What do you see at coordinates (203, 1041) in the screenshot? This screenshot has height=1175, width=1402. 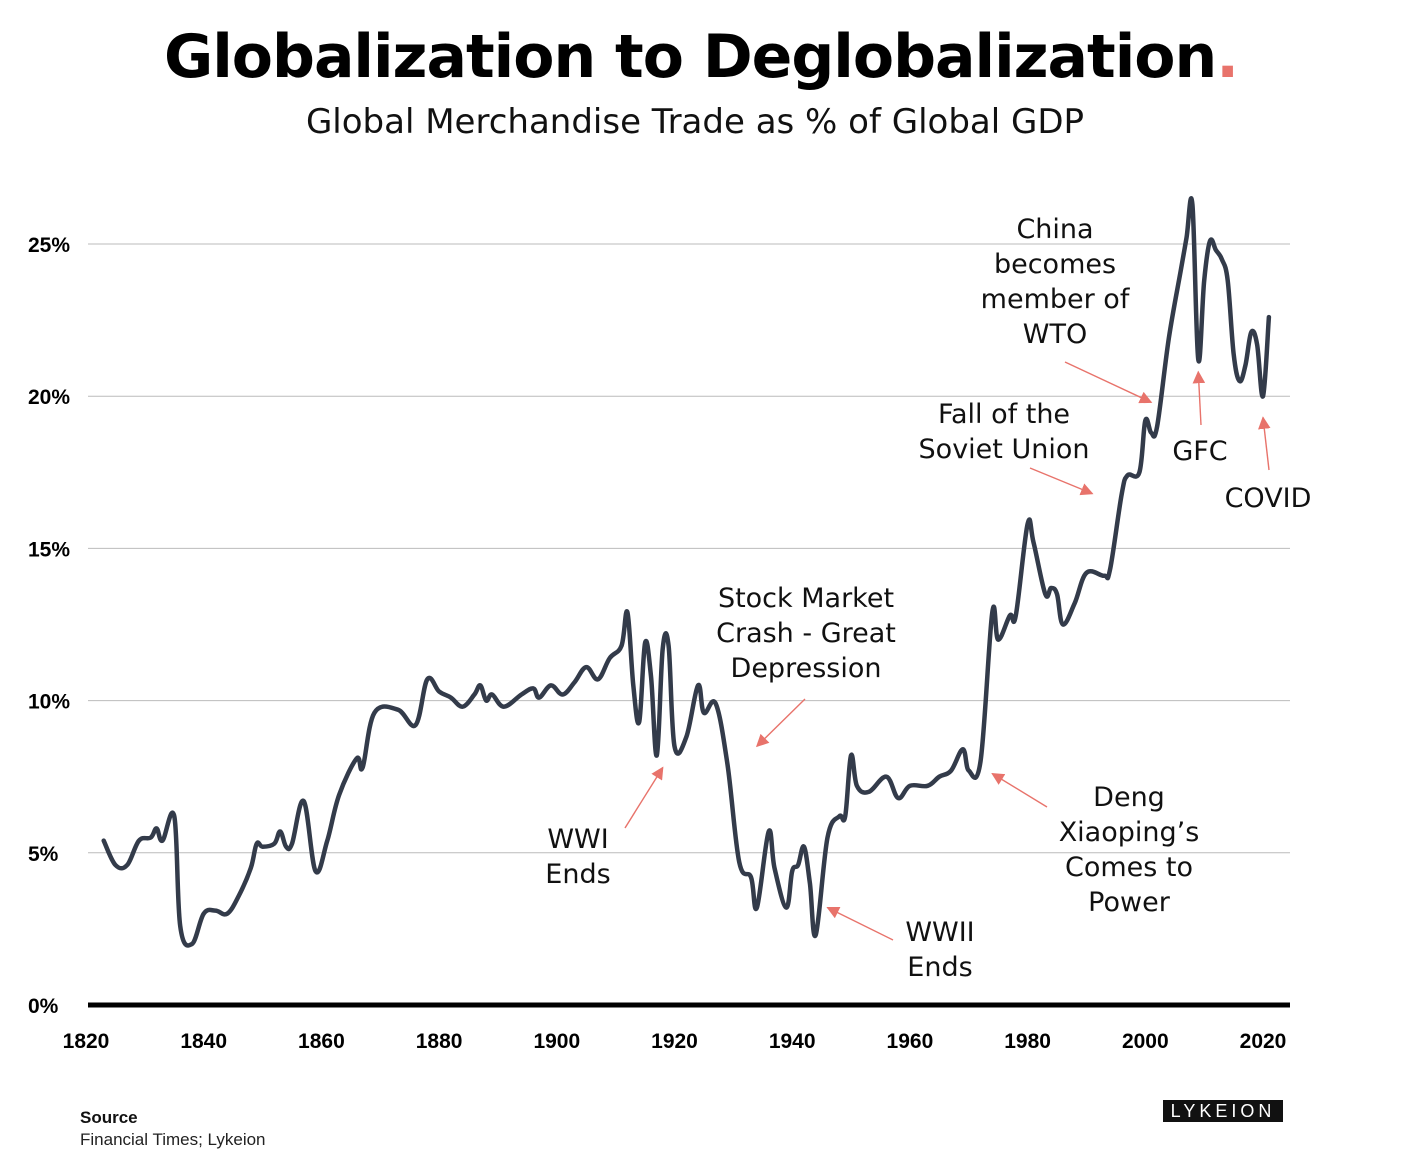 I see `x-tick-label: 1840` at bounding box center [203, 1041].